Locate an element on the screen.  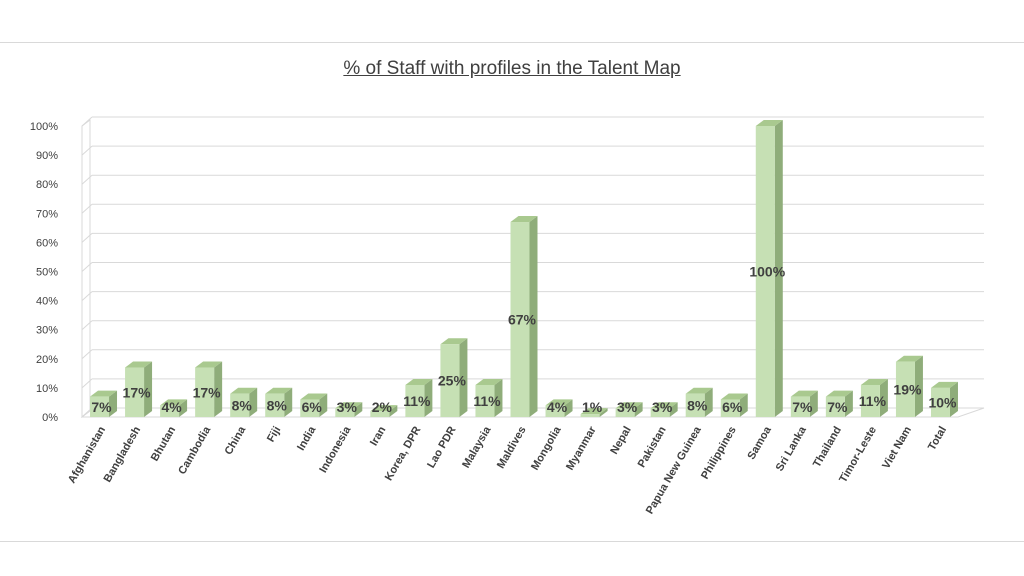
data-label: 67% is located at coordinates (522, 320).